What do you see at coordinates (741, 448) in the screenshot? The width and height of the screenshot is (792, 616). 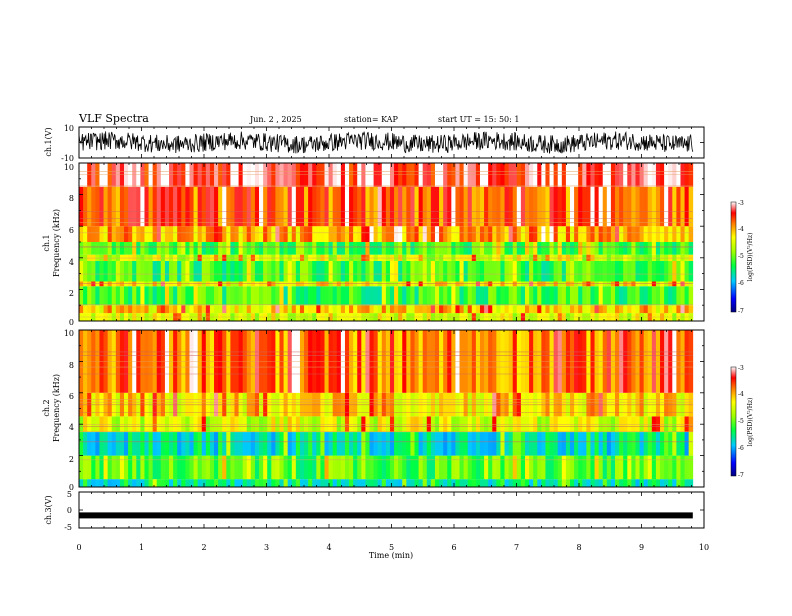 I see `ch2-cb-tick-m6: -6` at bounding box center [741, 448].